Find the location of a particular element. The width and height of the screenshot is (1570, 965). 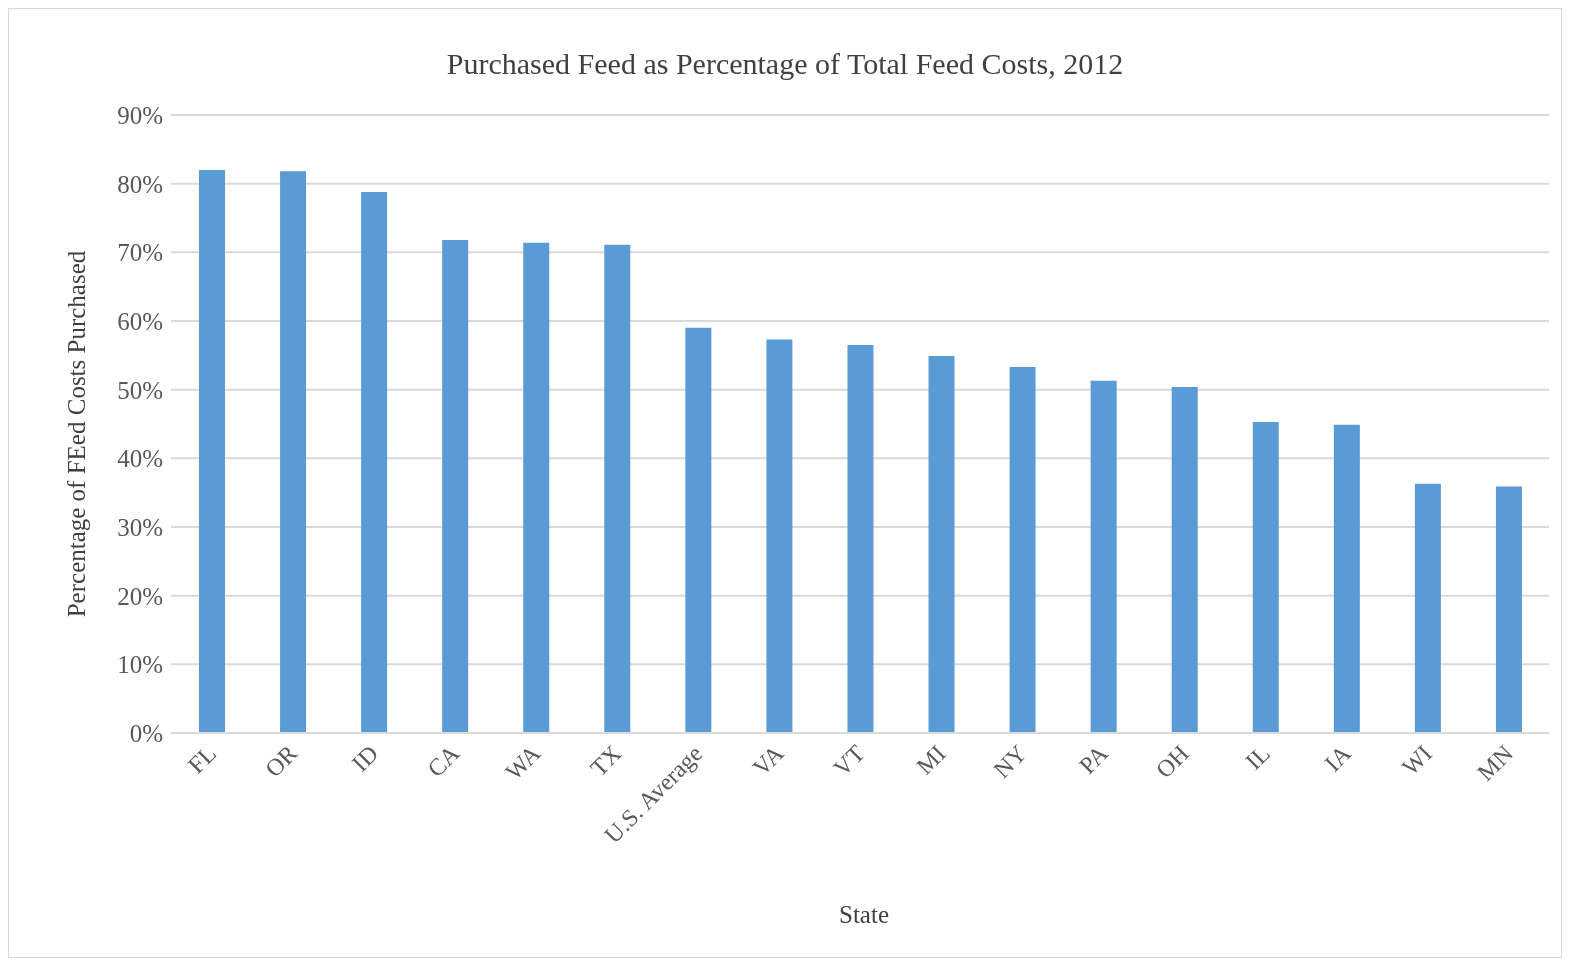

y-axis-title: Percentage of FEed Costs Purchased is located at coordinates (77, 434).